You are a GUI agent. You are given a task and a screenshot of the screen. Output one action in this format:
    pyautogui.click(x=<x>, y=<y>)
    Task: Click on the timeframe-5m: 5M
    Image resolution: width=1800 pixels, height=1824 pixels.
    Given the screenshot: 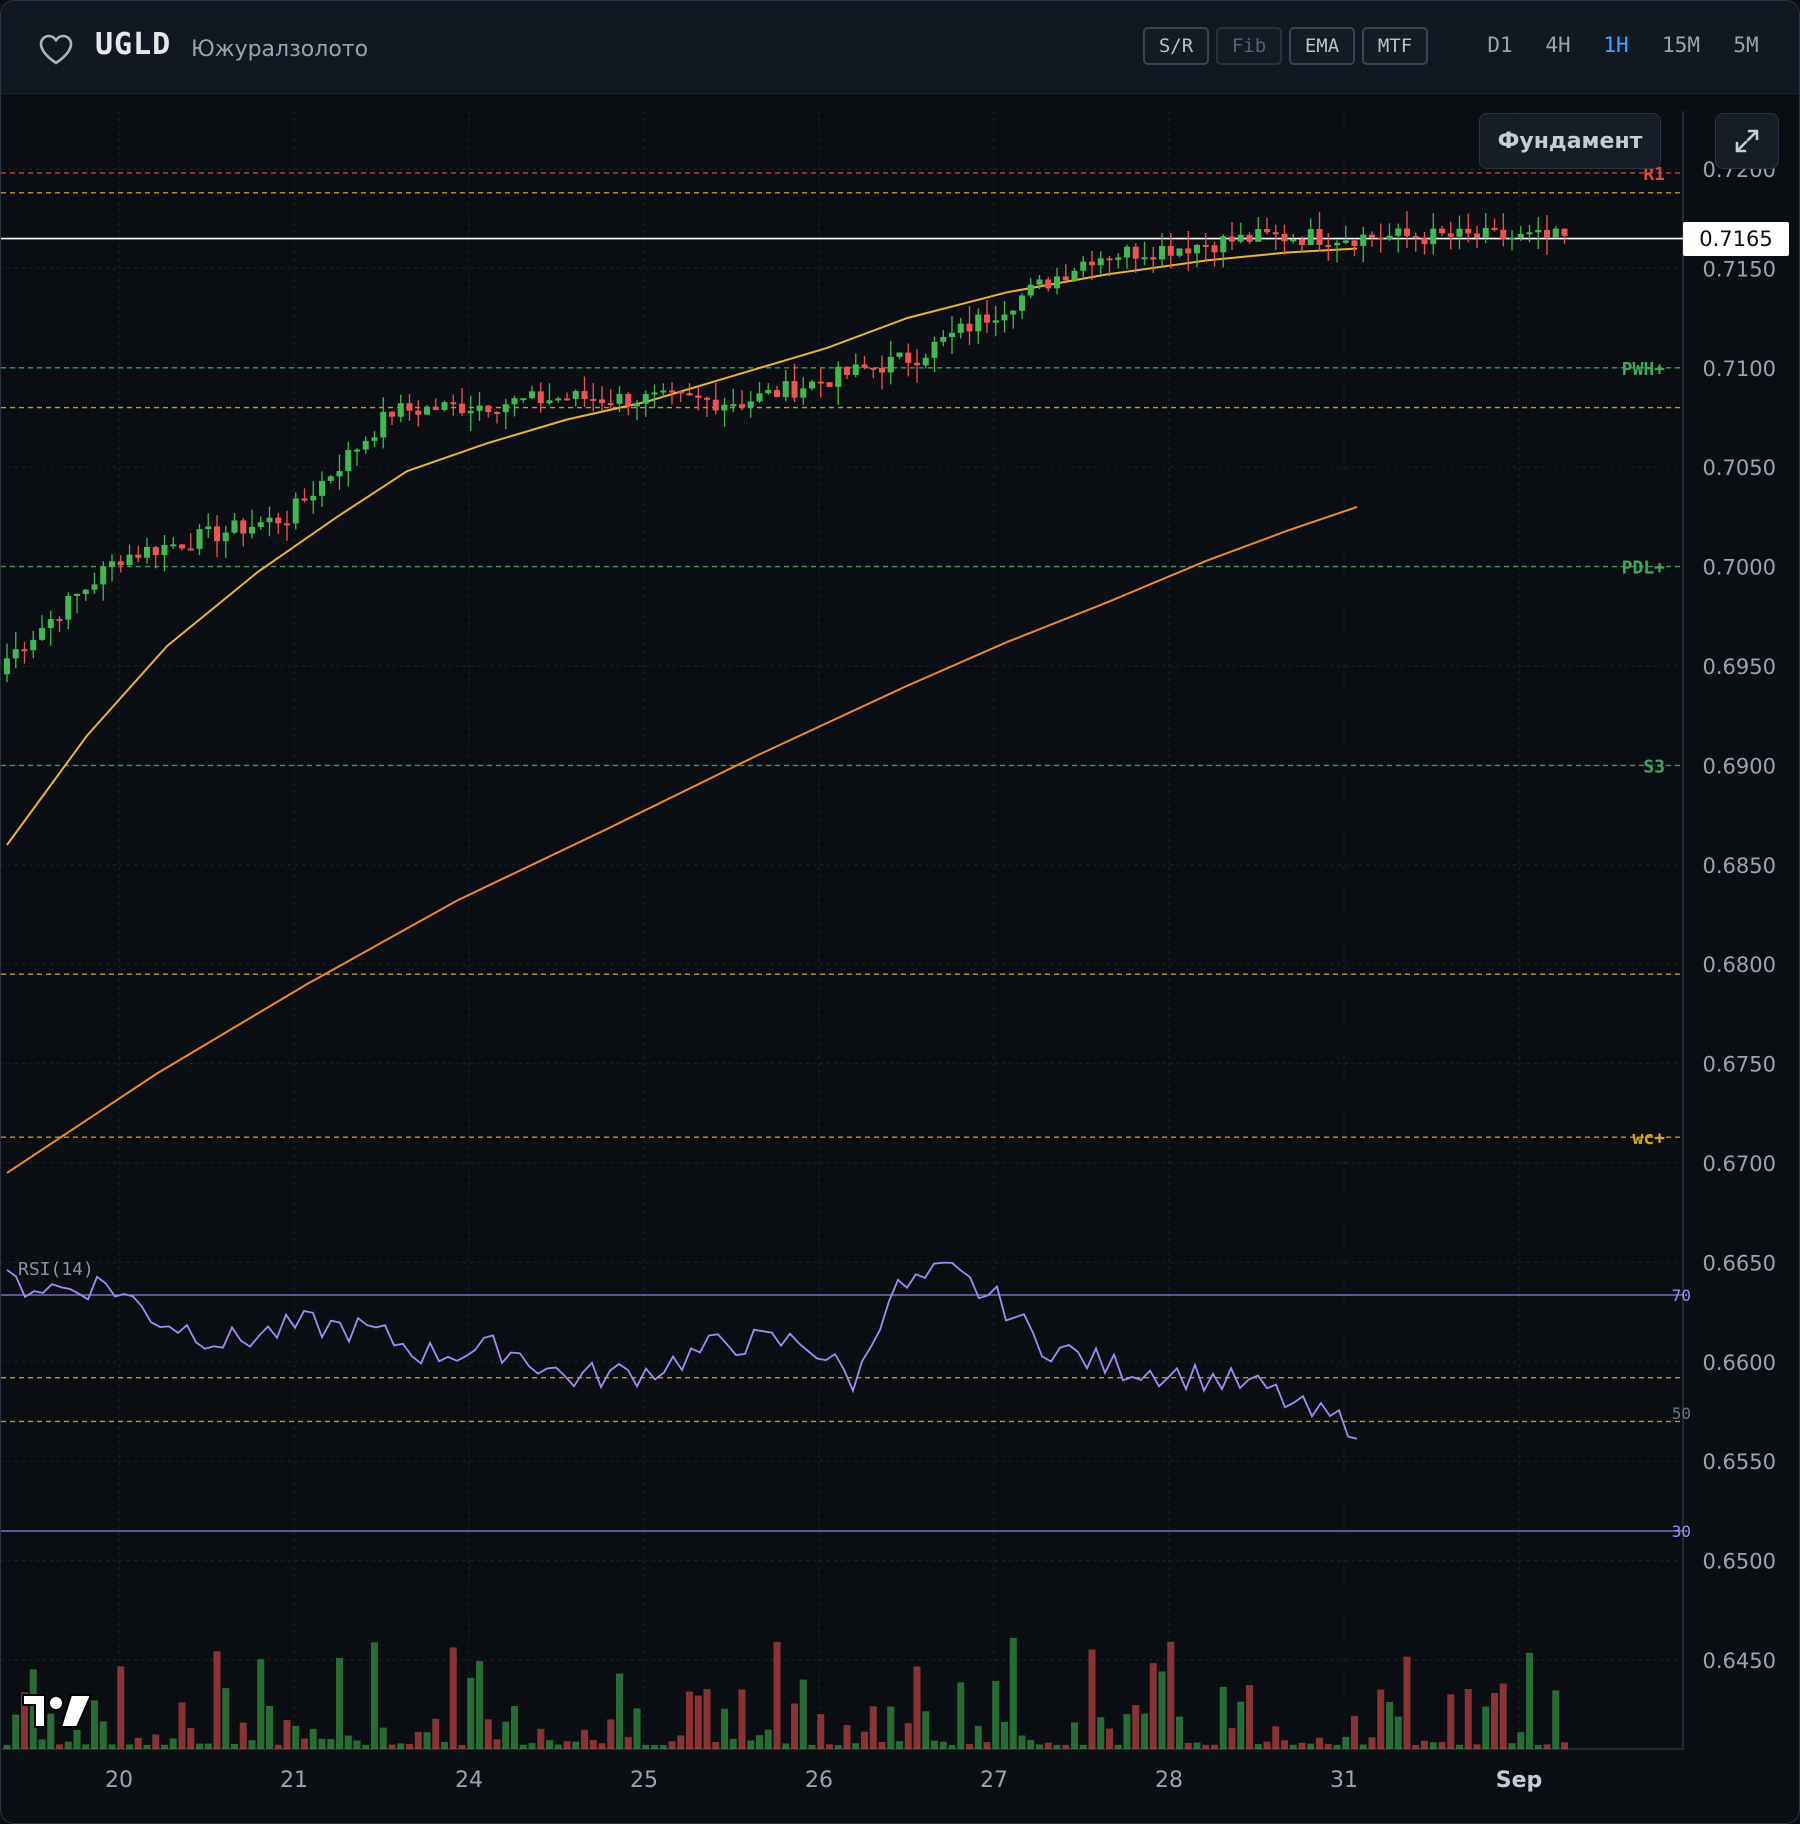 What is the action you would take?
    pyautogui.click(x=1746, y=45)
    